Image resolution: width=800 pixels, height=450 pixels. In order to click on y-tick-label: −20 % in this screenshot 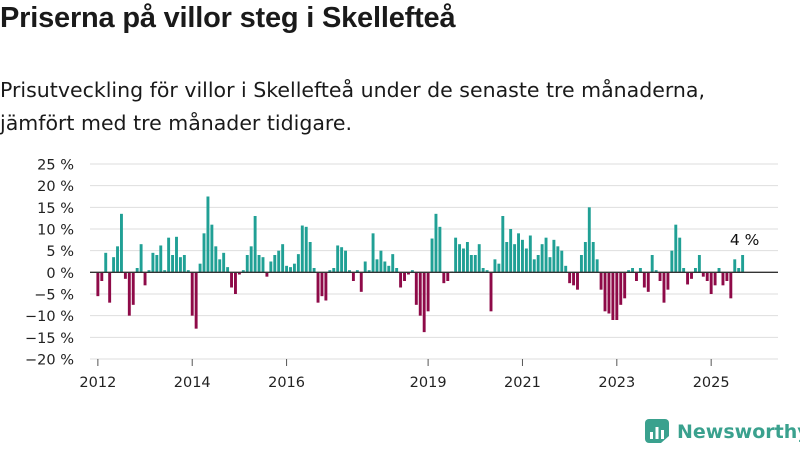, I will do `click(49, 361)`.